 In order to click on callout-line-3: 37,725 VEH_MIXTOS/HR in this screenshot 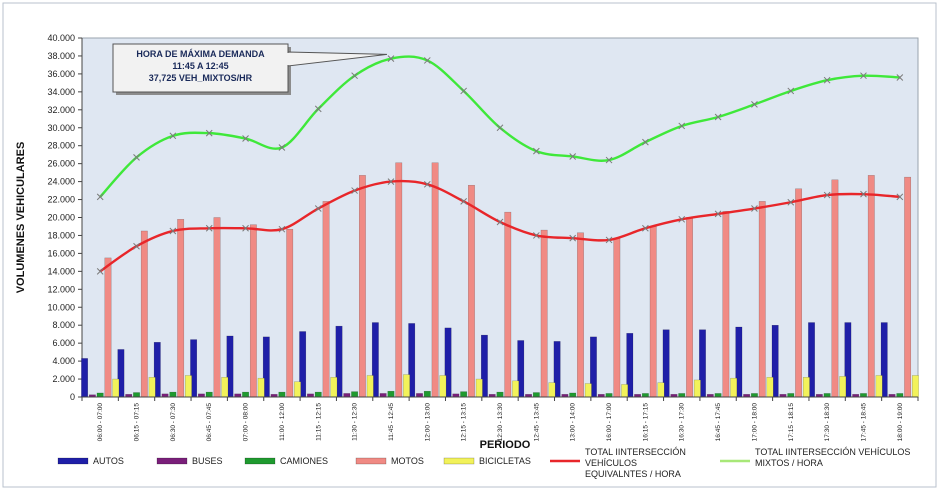, I will do `click(201, 78)`.